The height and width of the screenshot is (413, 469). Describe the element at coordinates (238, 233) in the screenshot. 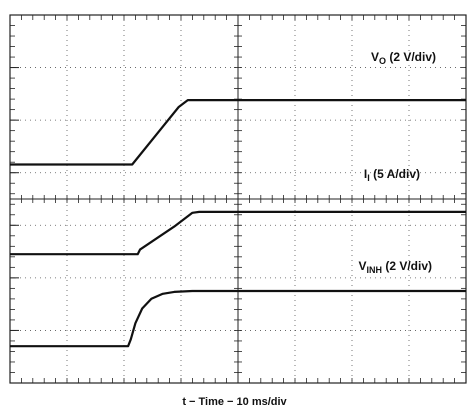

I see `trace-i` at that location.